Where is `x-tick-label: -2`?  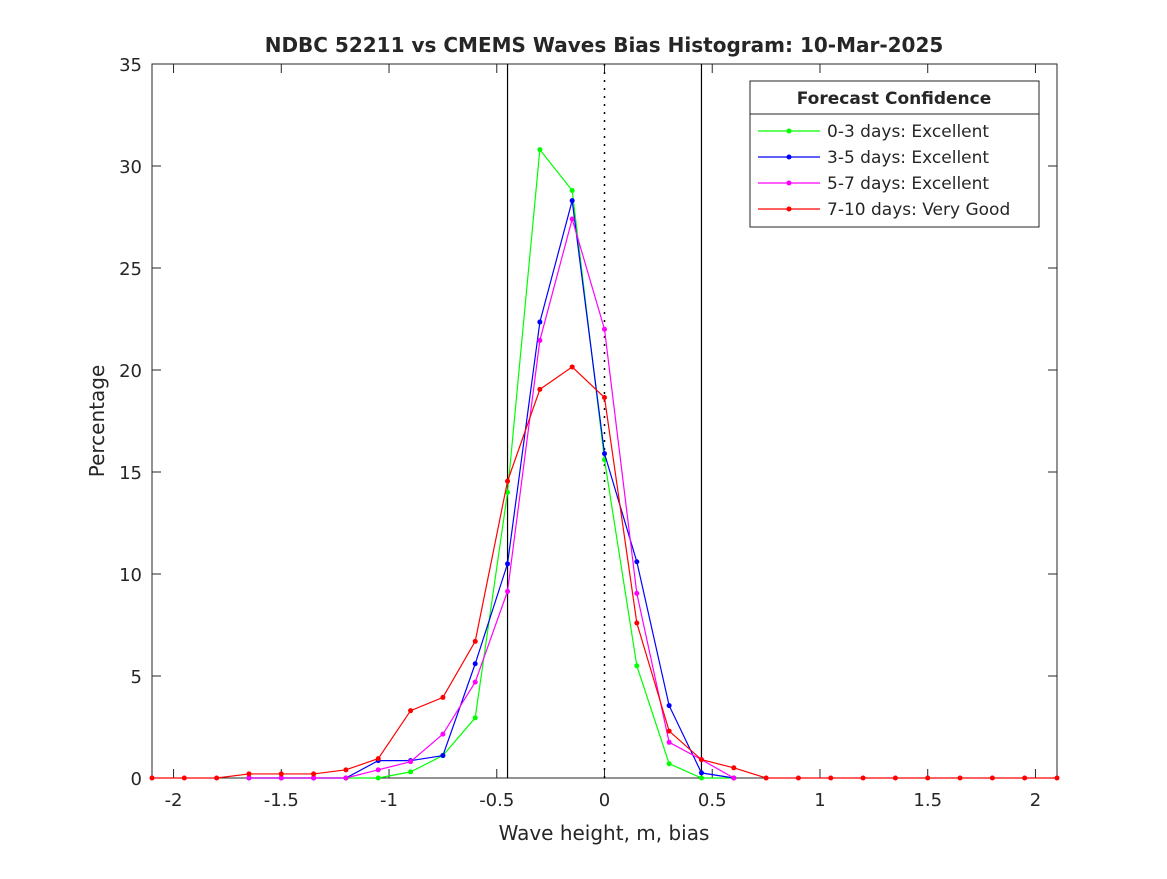
x-tick-label: -2 is located at coordinates (174, 800).